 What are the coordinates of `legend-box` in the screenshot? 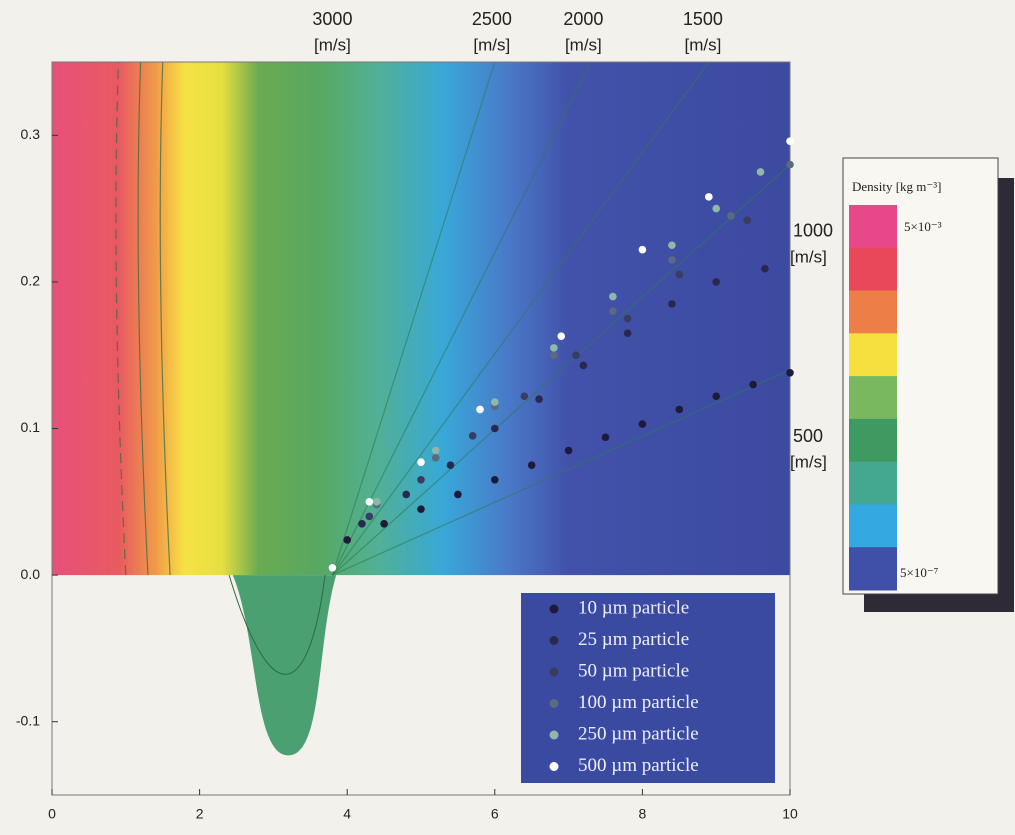 It's located at (648, 688).